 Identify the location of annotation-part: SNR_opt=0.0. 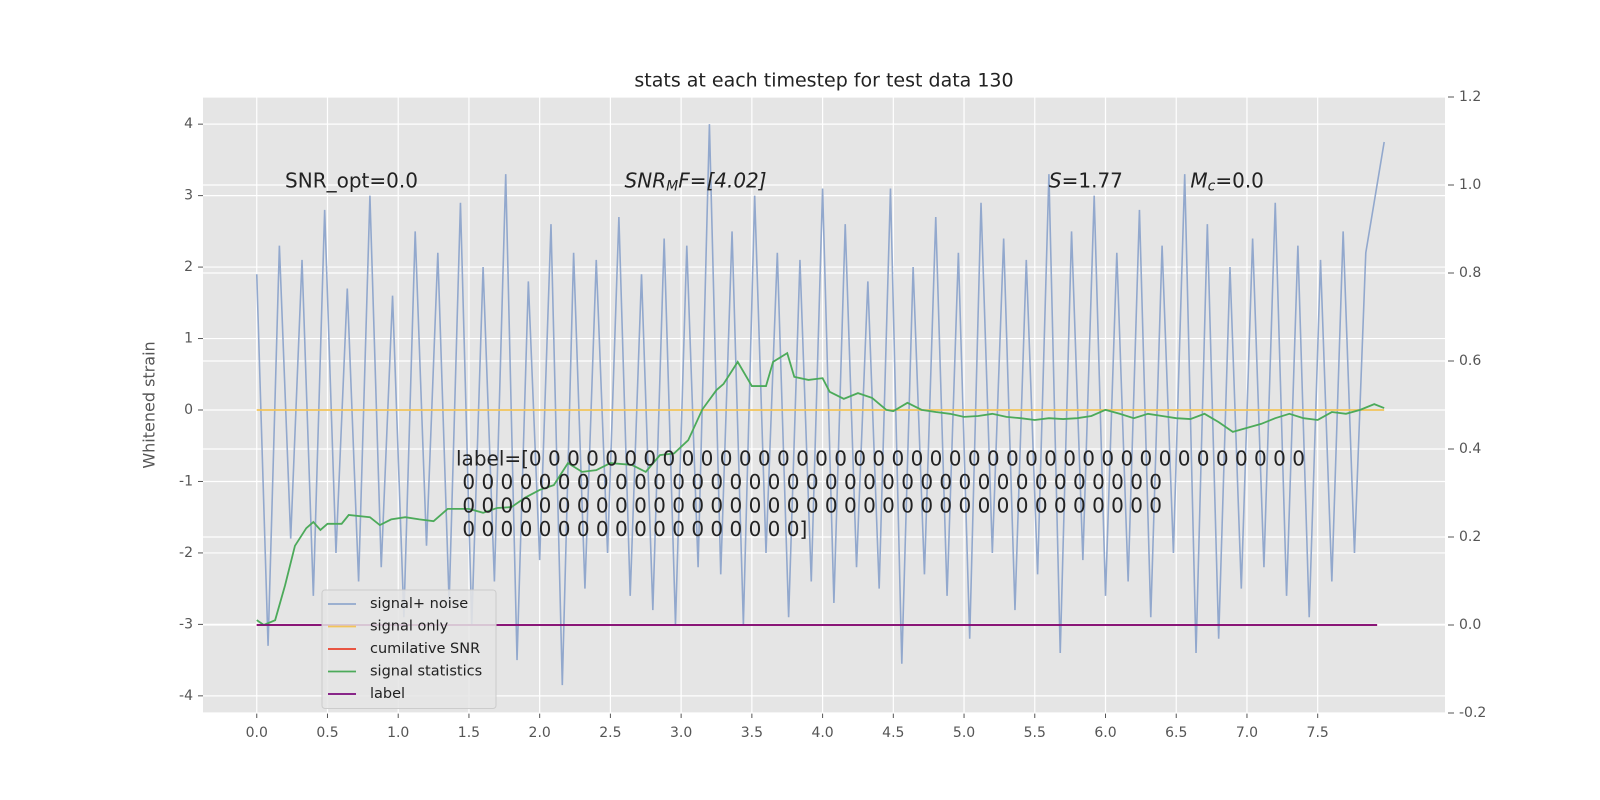
(351, 180).